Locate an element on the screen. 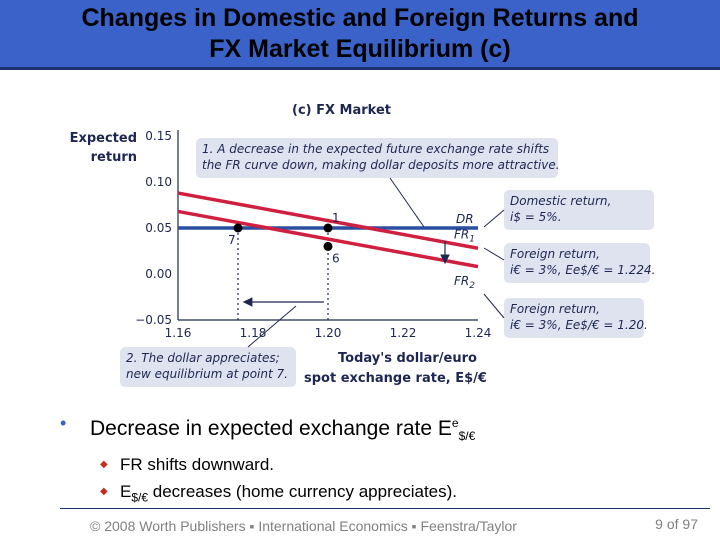  x-axis-label-line2: spot exchange rate, E$/€ is located at coordinates (395, 378).